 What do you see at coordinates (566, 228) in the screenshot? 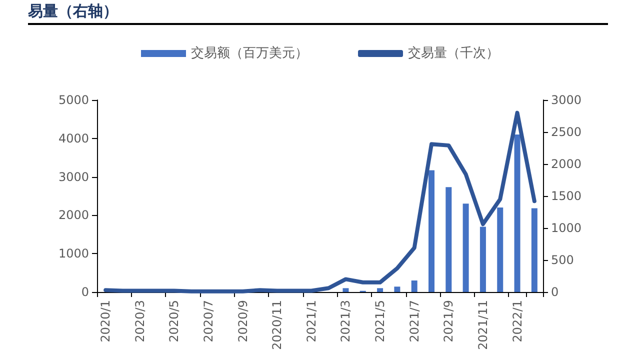
I see `y2-tick-label: 1000` at bounding box center [566, 228].